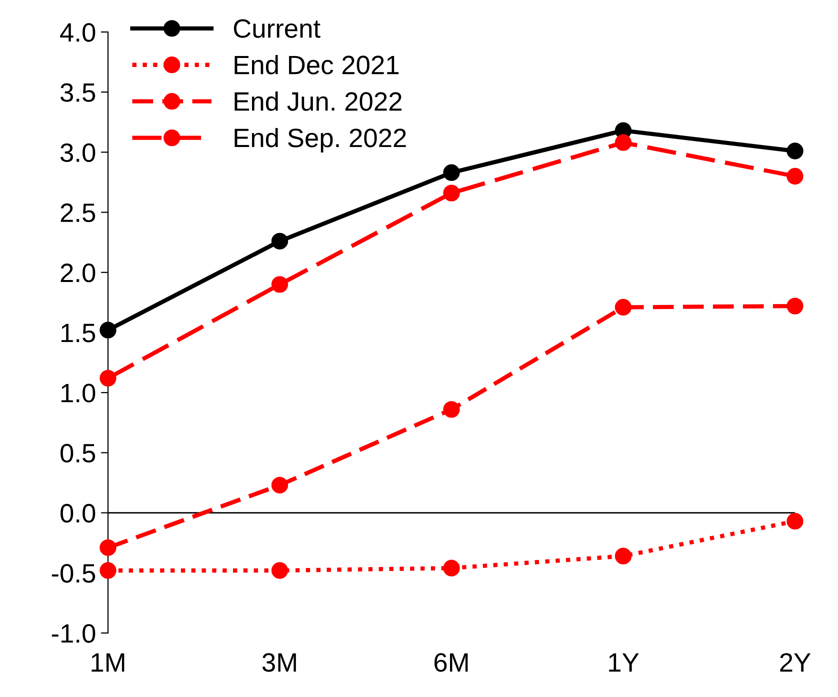 The height and width of the screenshot is (697, 838). I want to click on legend-label: End Sep. 2022, so click(320, 140).